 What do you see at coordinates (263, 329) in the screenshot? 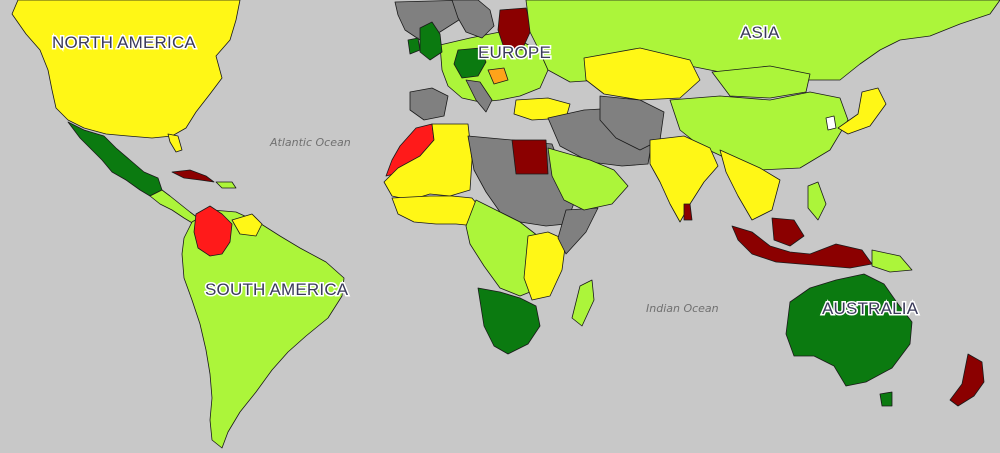
I see `country-south-america` at bounding box center [263, 329].